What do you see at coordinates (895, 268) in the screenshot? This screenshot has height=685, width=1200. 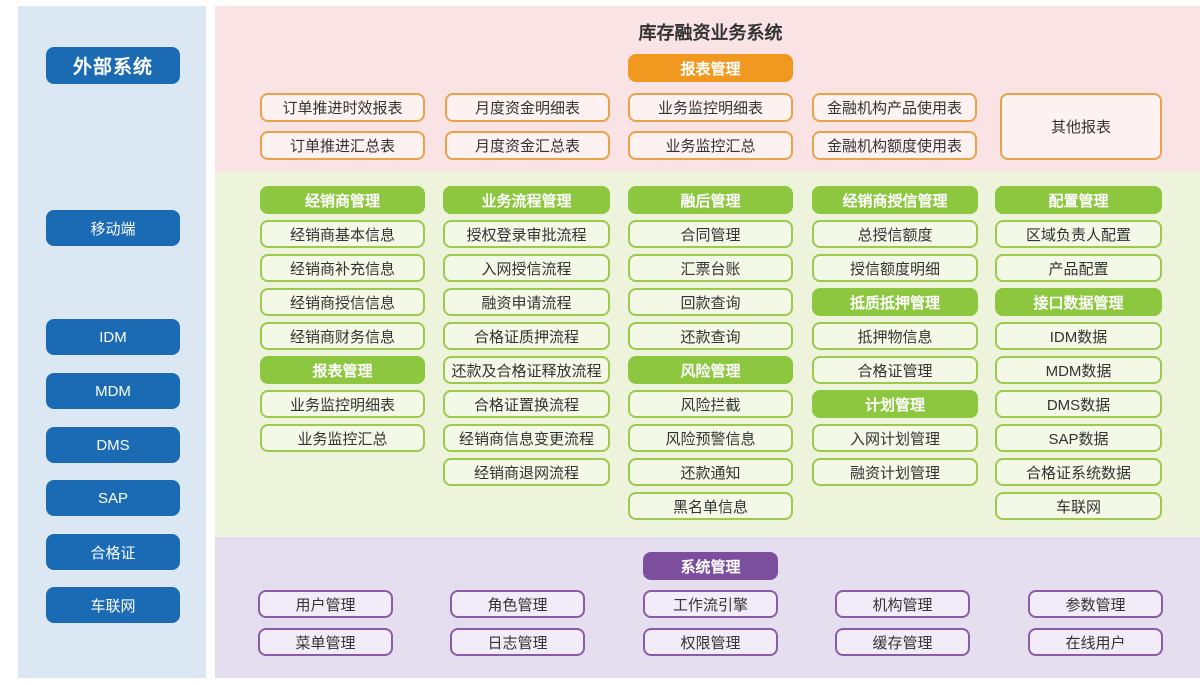 I see `module-item: 授信额度明细` at bounding box center [895, 268].